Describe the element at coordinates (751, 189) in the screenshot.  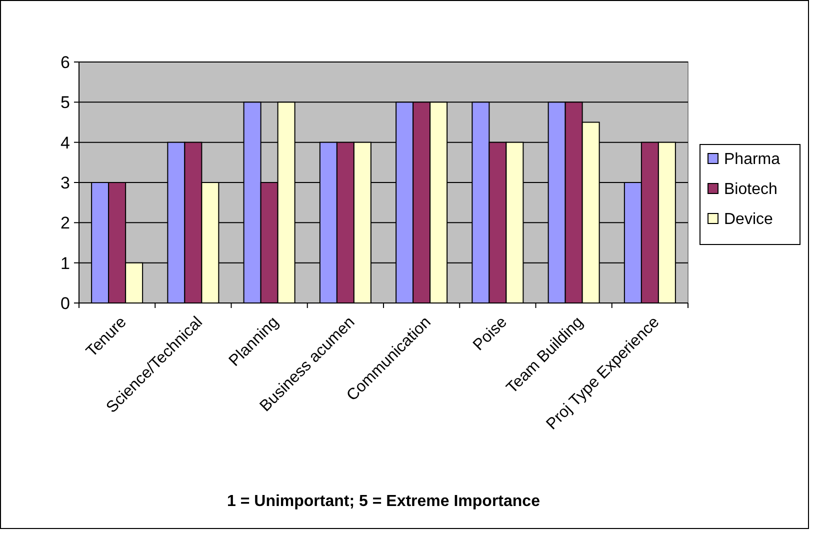
I see `legend-label: Biotech` at that location.